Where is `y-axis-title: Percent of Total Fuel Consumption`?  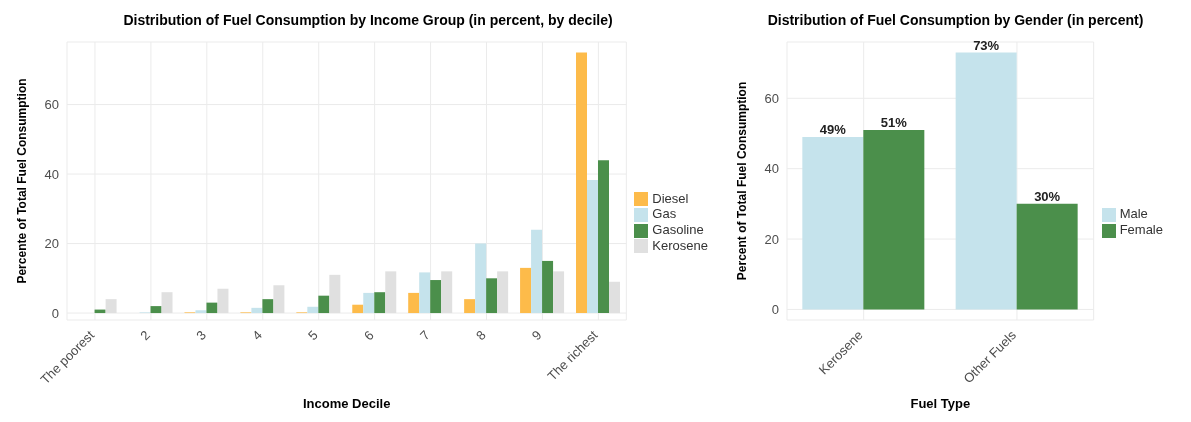
y-axis-title: Percent of Total Fuel Consumption is located at coordinates (742, 181).